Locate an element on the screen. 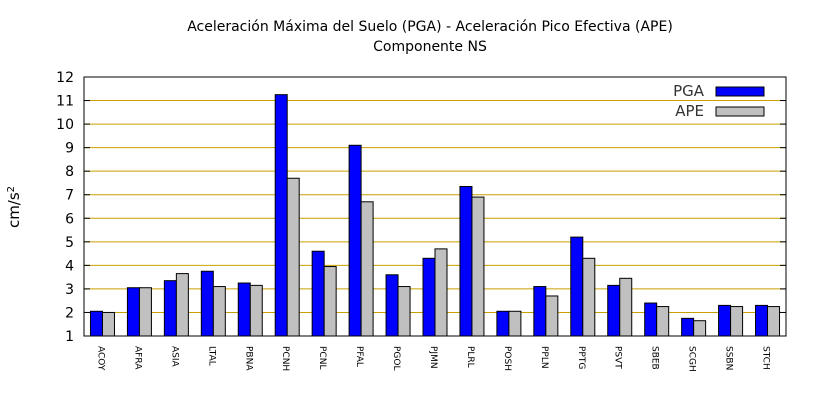 The width and height of the screenshot is (820, 400). bar-ape-pcnh is located at coordinates (293, 257).